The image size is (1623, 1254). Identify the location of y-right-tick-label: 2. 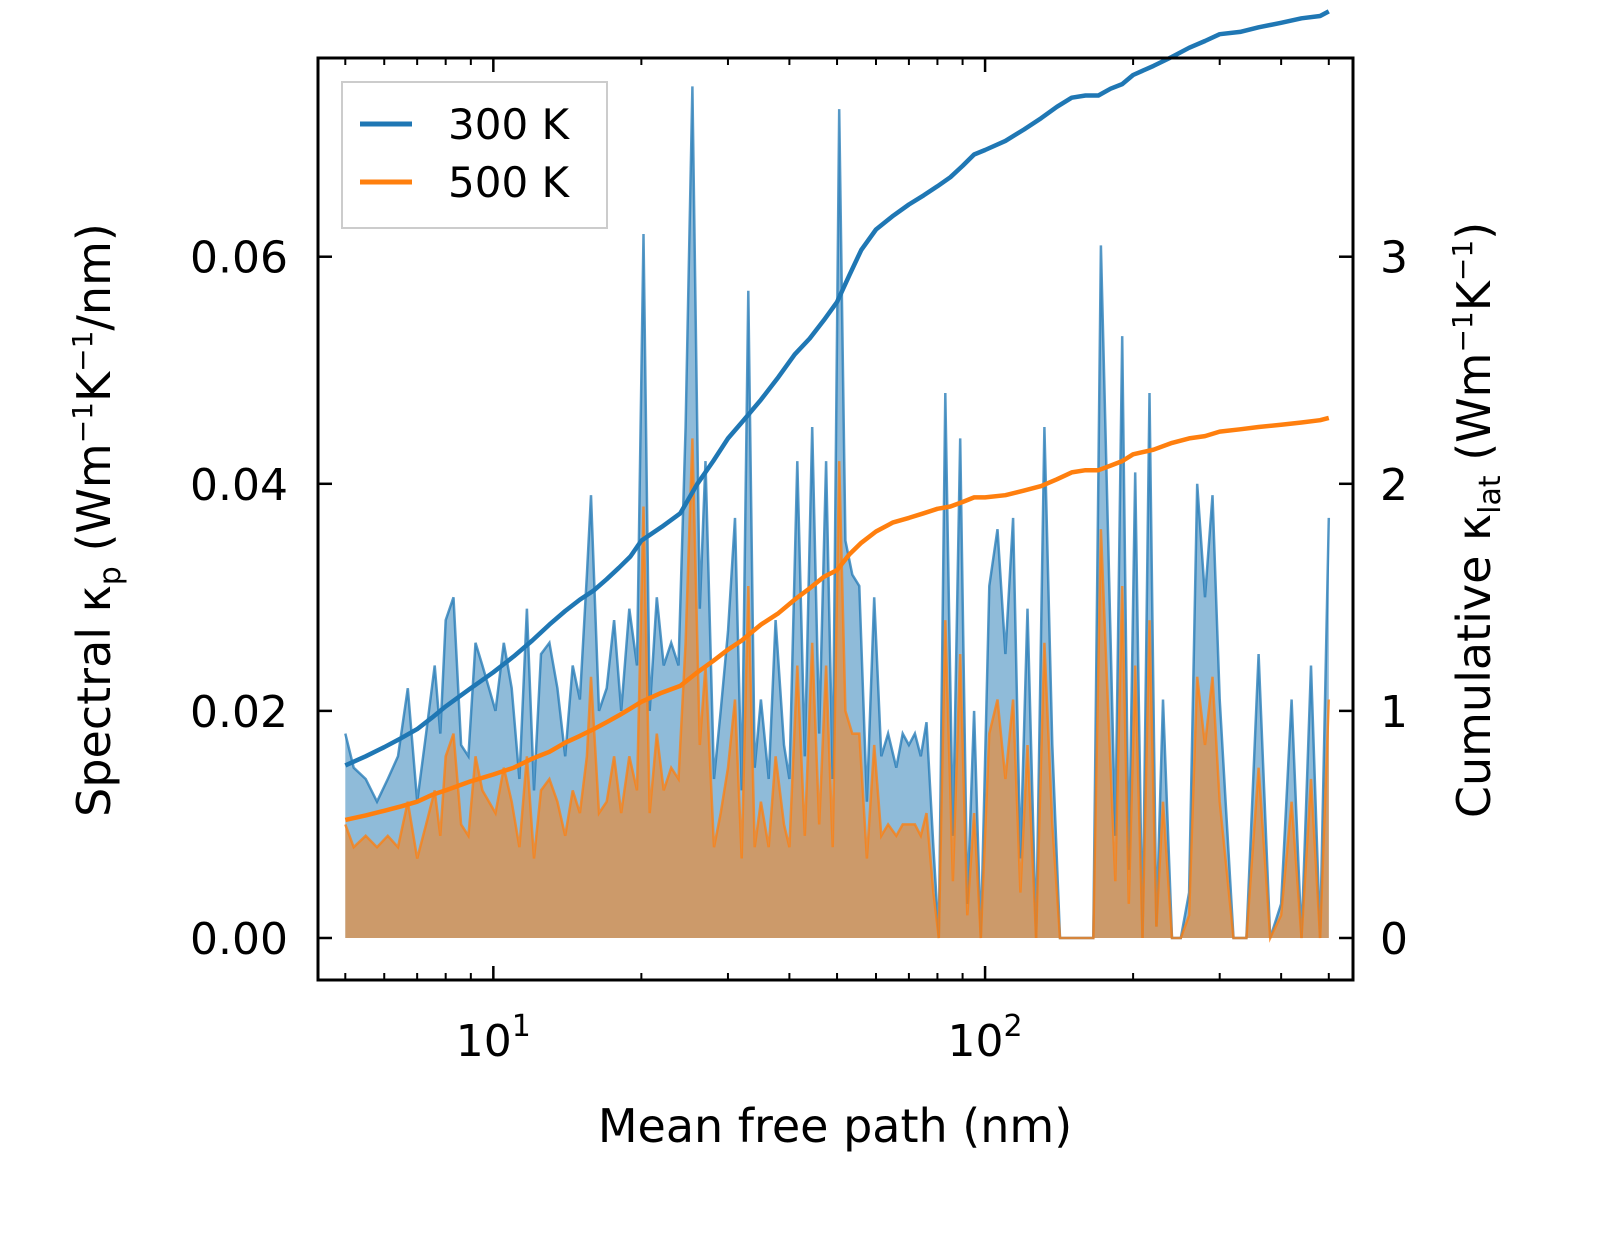
(1394, 485).